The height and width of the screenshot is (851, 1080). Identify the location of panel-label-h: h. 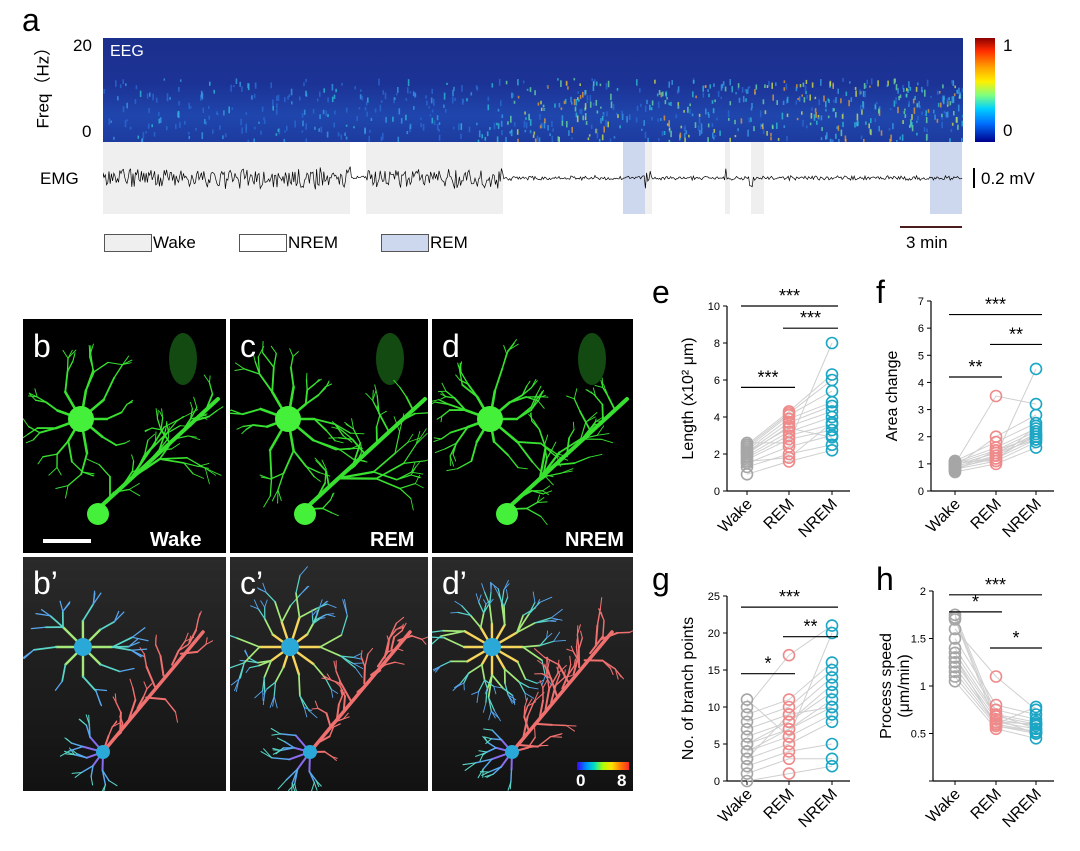
(885, 579).